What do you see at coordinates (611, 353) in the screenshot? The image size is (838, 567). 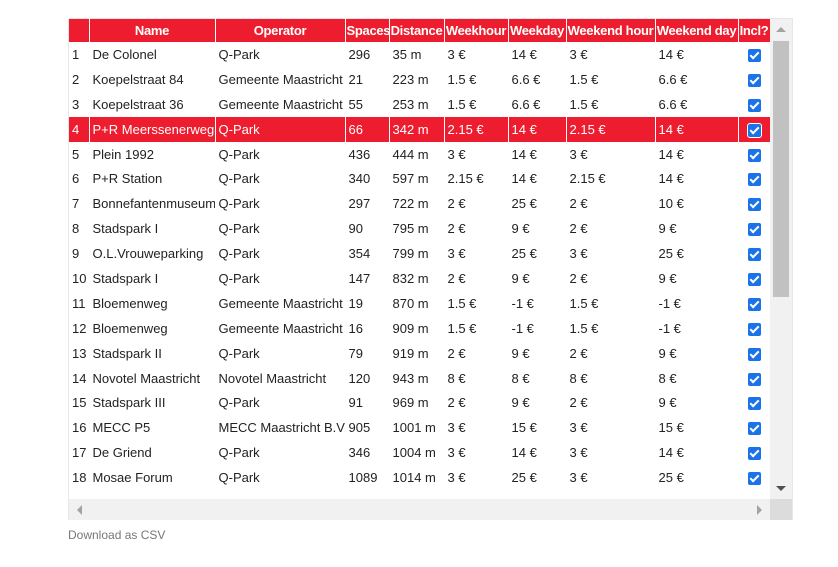 I see `cell-weekend-hour: 2 €` at bounding box center [611, 353].